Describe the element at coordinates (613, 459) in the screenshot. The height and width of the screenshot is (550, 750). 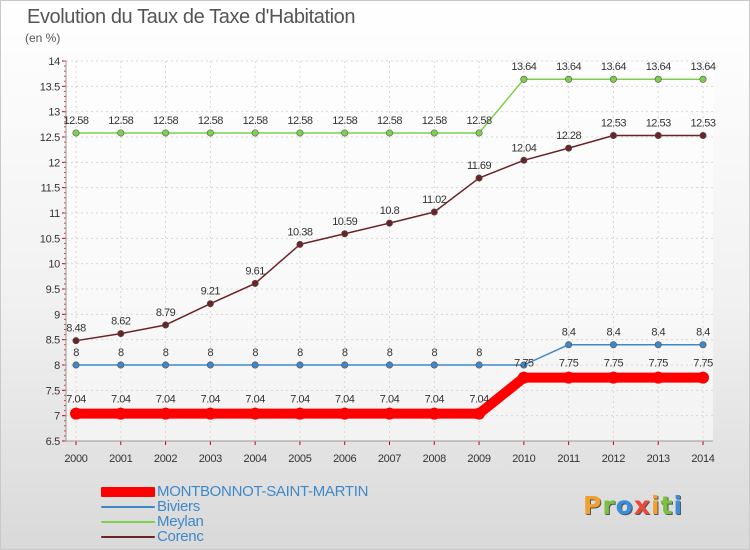
I see `x-tick-label: 2012` at that location.